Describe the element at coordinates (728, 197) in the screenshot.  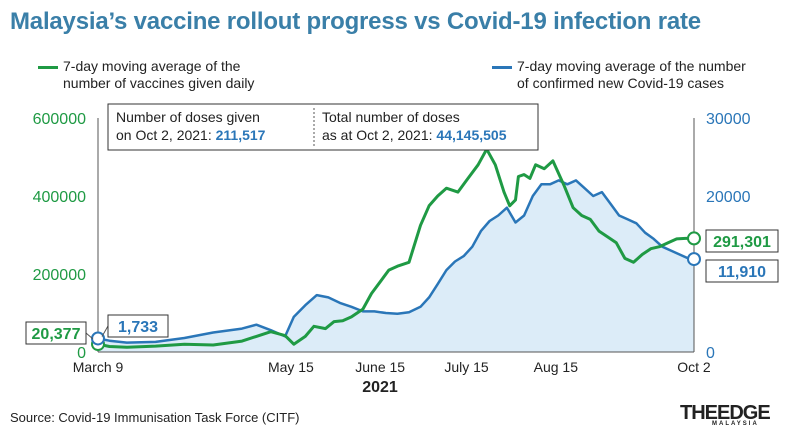
I see `y-right-tick-label: 20000` at that location.